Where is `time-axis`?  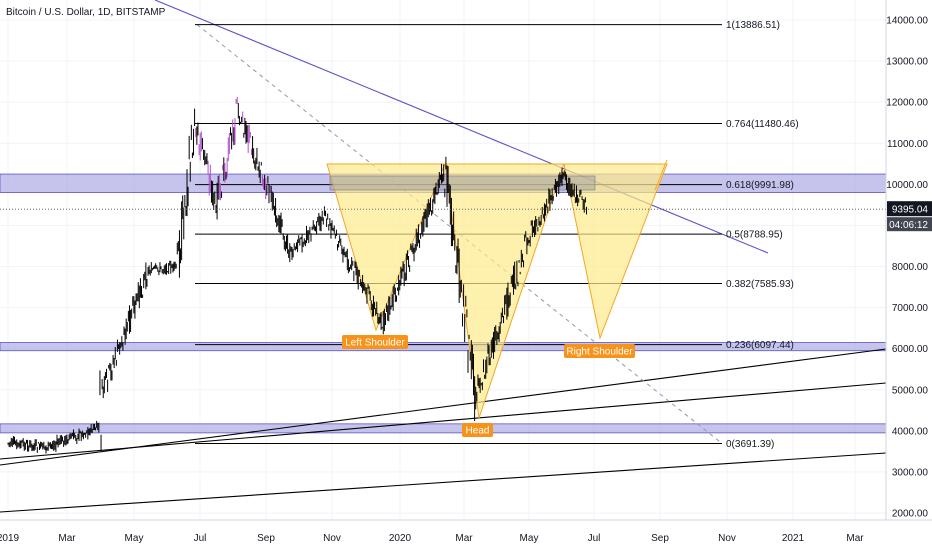 time-axis is located at coordinates (466, 535).